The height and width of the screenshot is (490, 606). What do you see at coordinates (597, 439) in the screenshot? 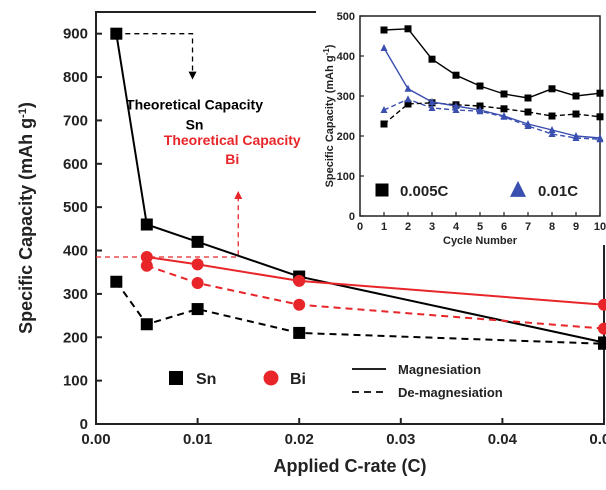
I see `main-x-tick-label: 0.05` at bounding box center [597, 439].